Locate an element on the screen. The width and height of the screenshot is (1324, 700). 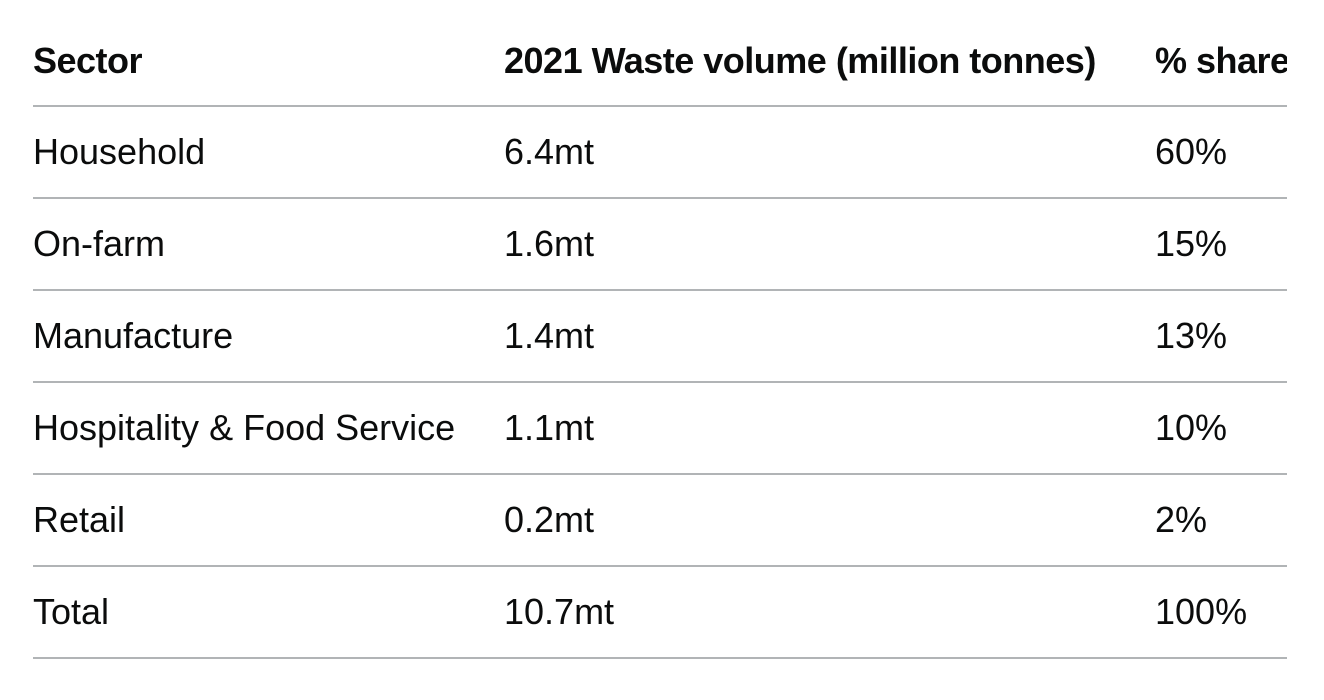
table-row: Manufacture 1.4mt 13% is located at coordinates (660, 336).